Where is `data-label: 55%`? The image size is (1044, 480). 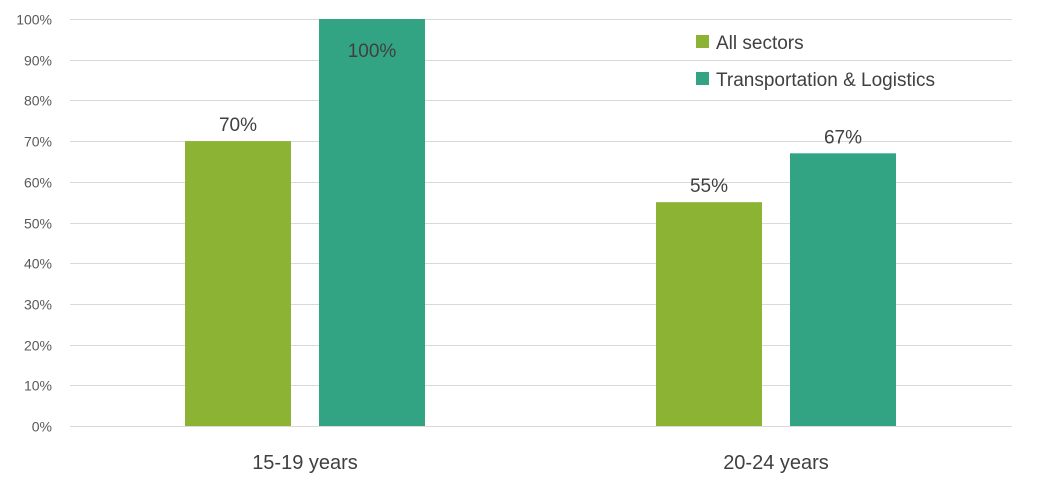 data-label: 55% is located at coordinates (709, 186).